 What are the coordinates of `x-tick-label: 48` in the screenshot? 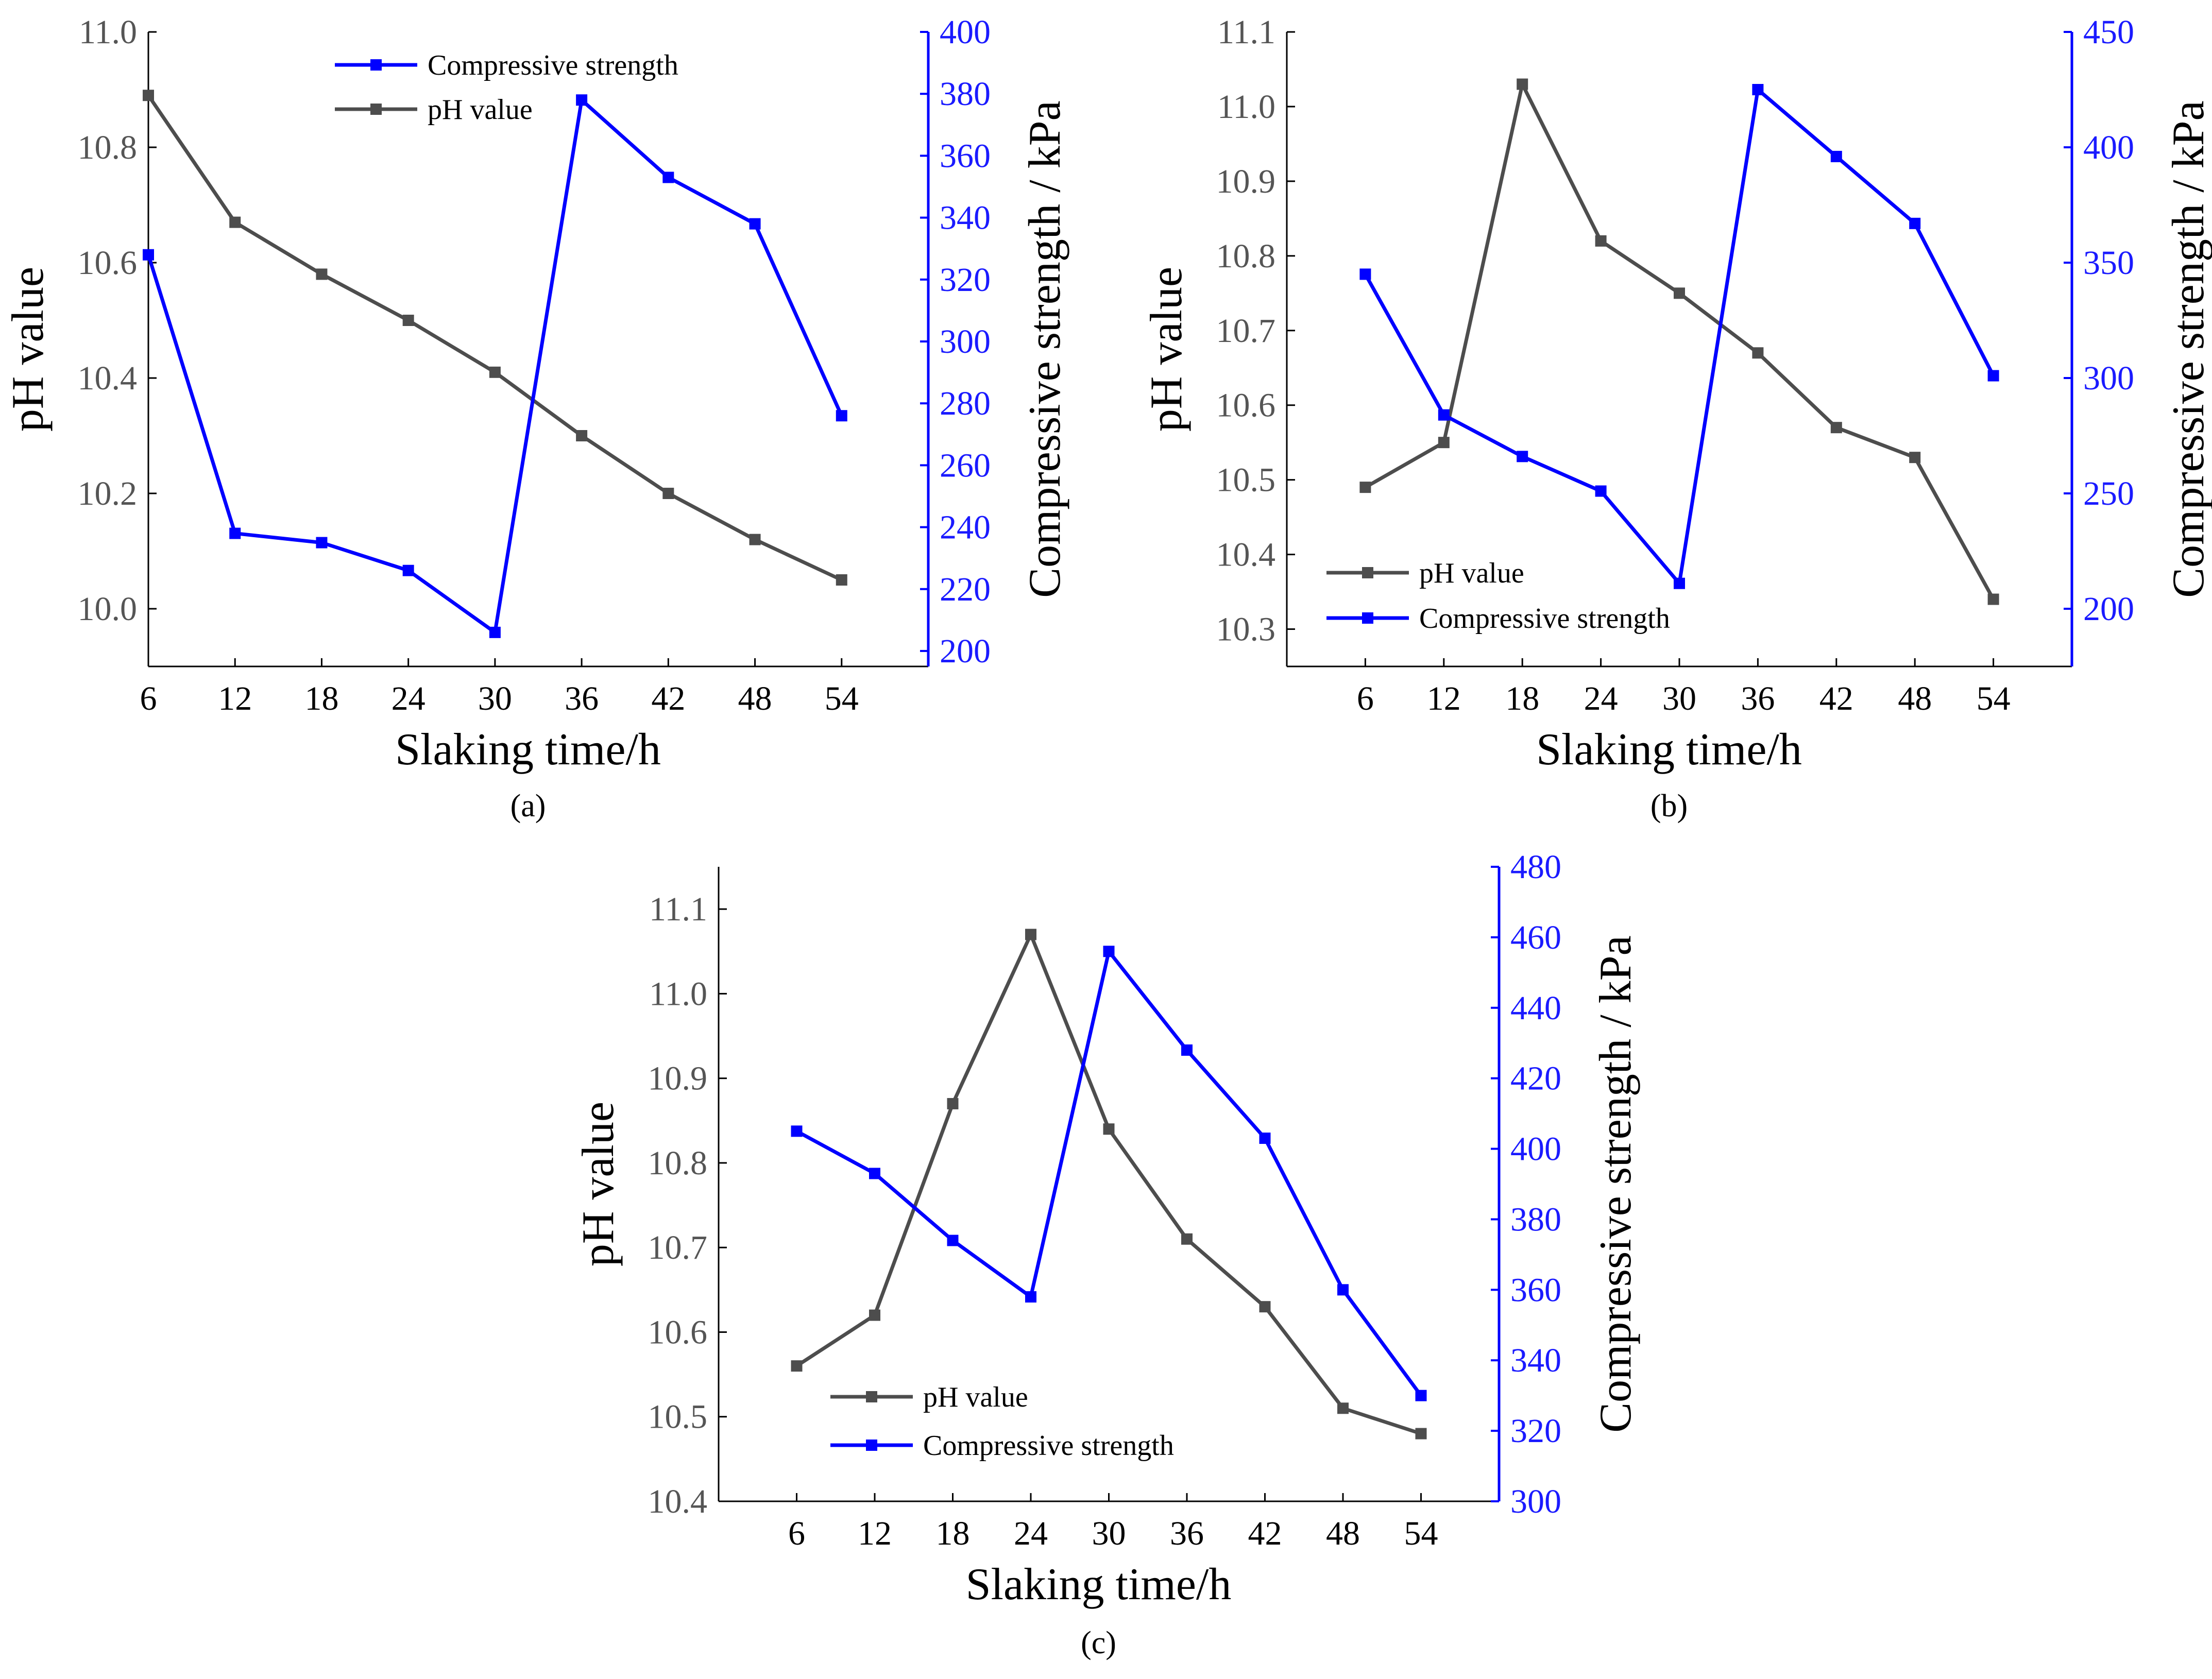 It's located at (1343, 1533).